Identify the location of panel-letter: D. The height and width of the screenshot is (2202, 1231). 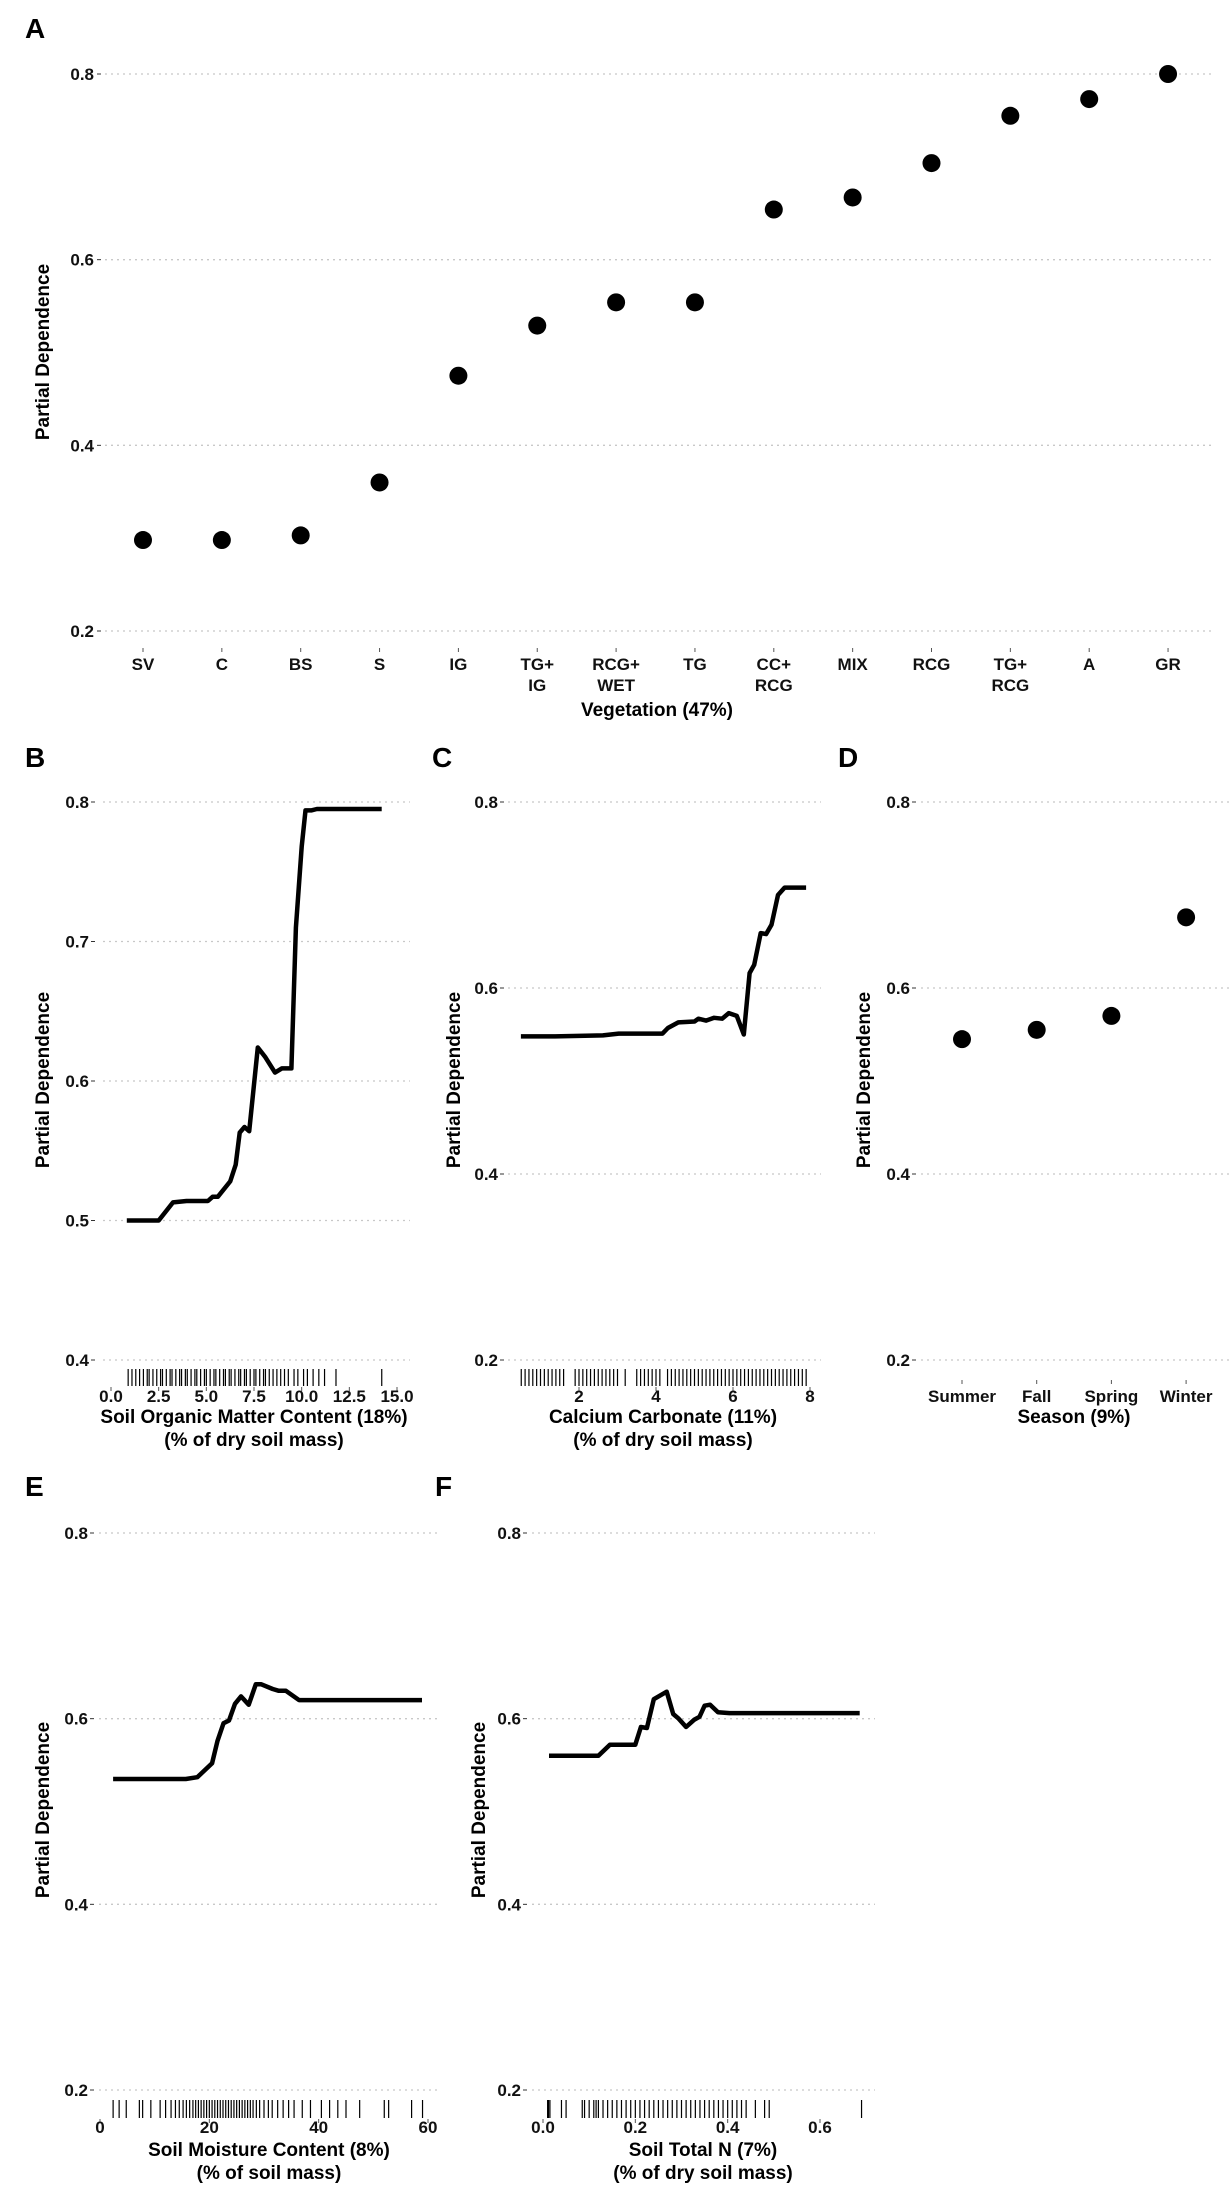
(848, 757).